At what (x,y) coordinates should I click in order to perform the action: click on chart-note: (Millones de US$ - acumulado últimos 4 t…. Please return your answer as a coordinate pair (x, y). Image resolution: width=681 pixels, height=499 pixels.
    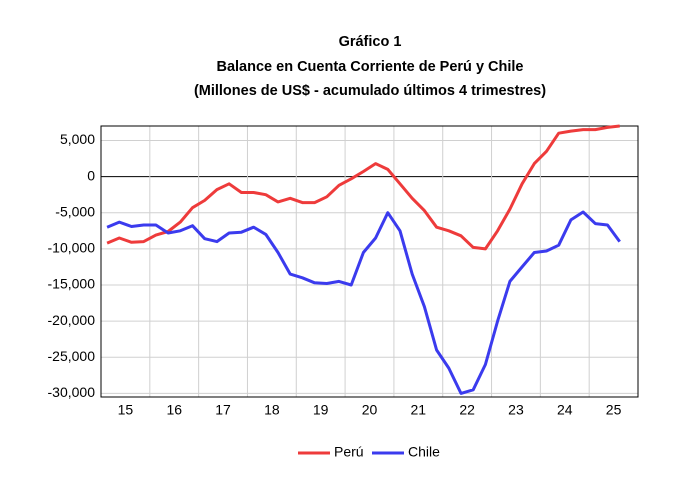
    Looking at the image, I should click on (370, 91).